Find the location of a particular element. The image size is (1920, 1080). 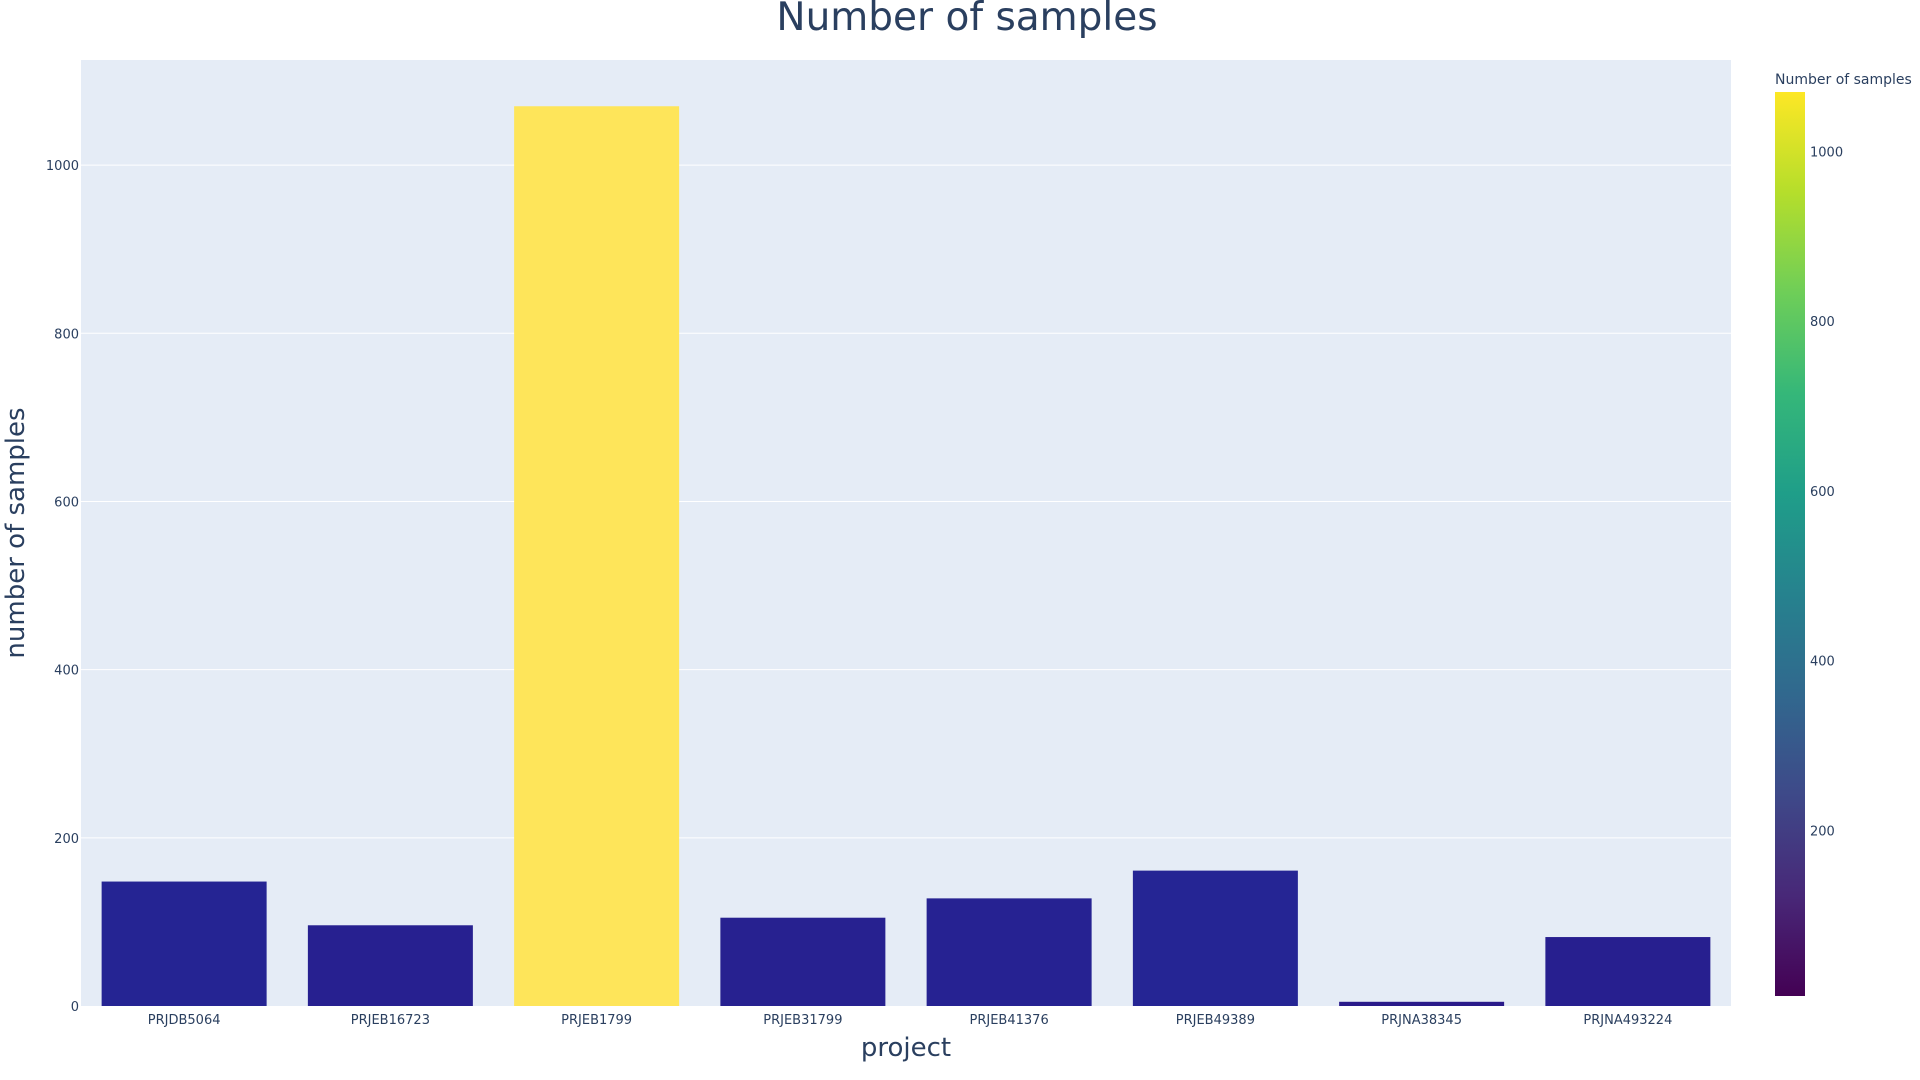

x-tick-label: PRJEB41376 is located at coordinates (1009, 1020).